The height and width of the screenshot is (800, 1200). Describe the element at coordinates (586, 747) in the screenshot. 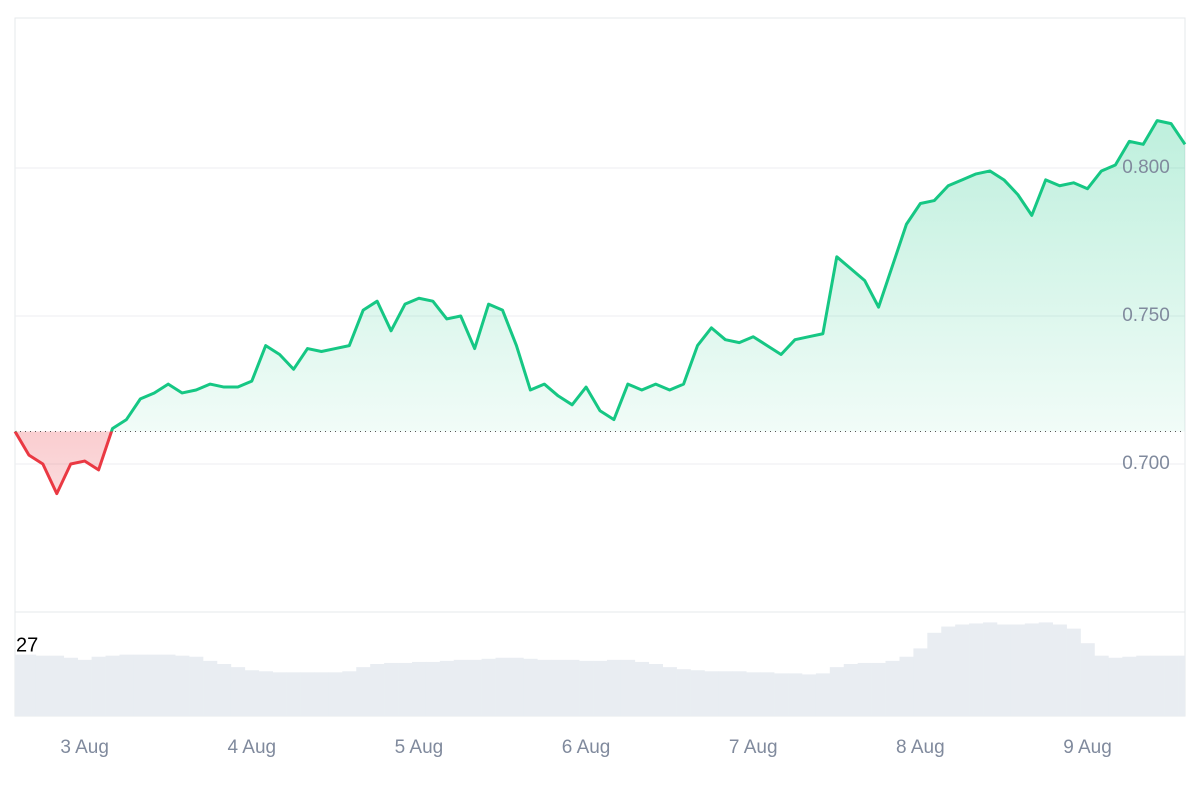

I see `x-tick-label: 6 Aug` at that location.